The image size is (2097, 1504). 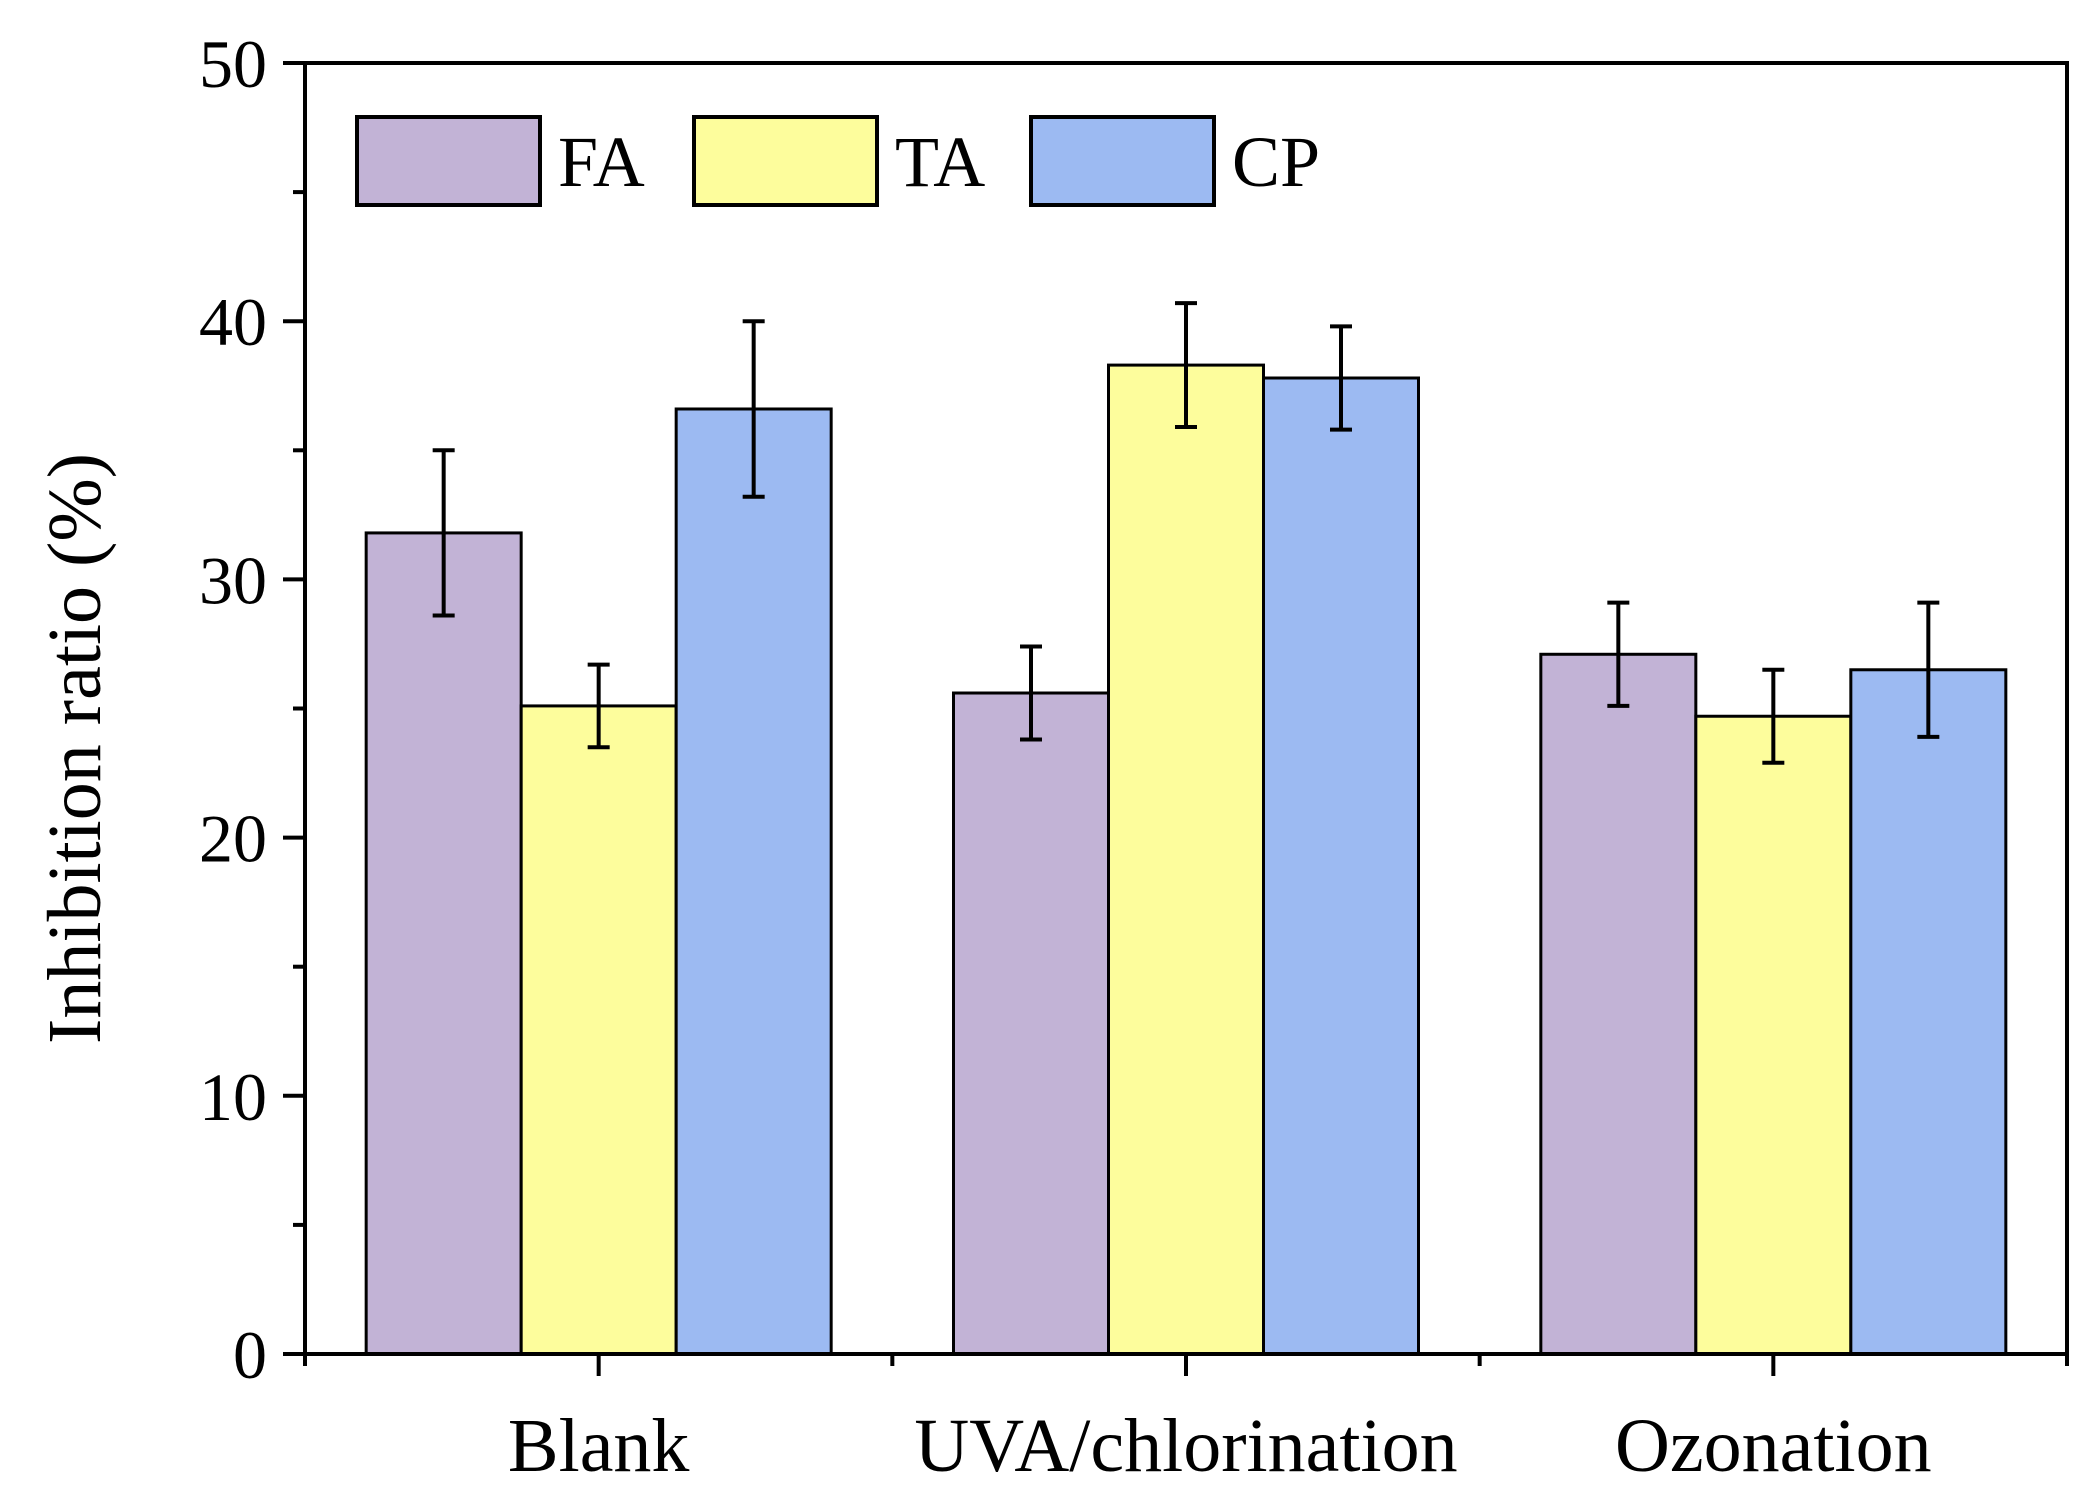 I want to click on x-tick-label: UVA/chlorination, so click(x=1185, y=1446).